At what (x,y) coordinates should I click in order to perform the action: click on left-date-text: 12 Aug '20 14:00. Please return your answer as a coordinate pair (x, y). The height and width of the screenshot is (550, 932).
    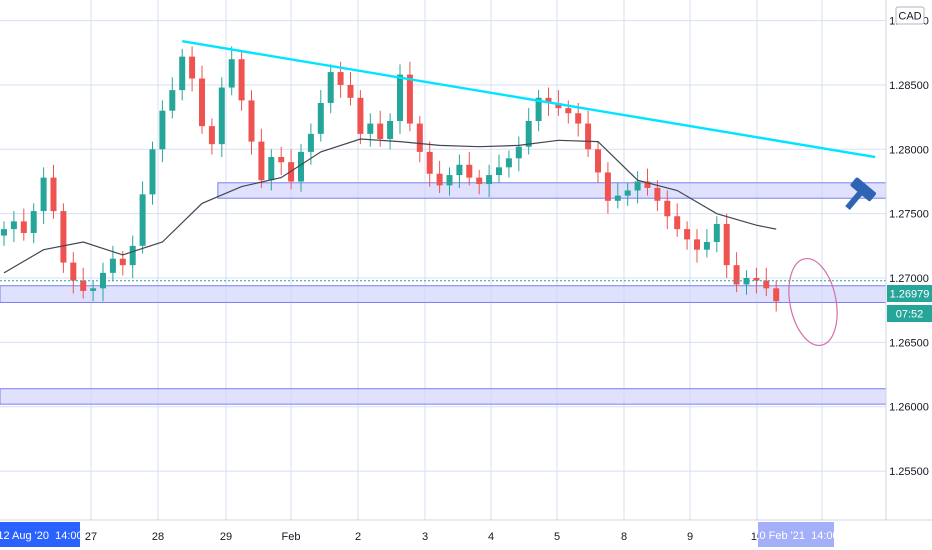
    Looking at the image, I should click on (41, 536).